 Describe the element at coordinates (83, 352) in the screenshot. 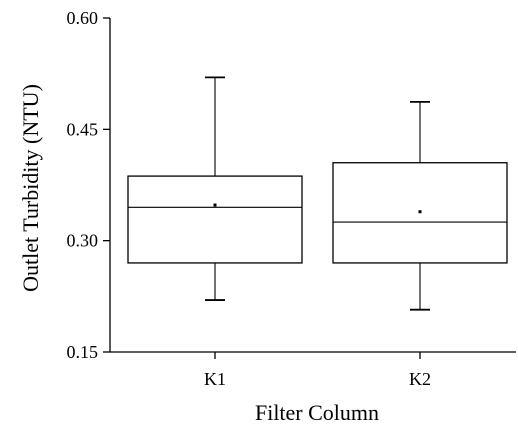

I see `y-tick-label: 0.15` at that location.